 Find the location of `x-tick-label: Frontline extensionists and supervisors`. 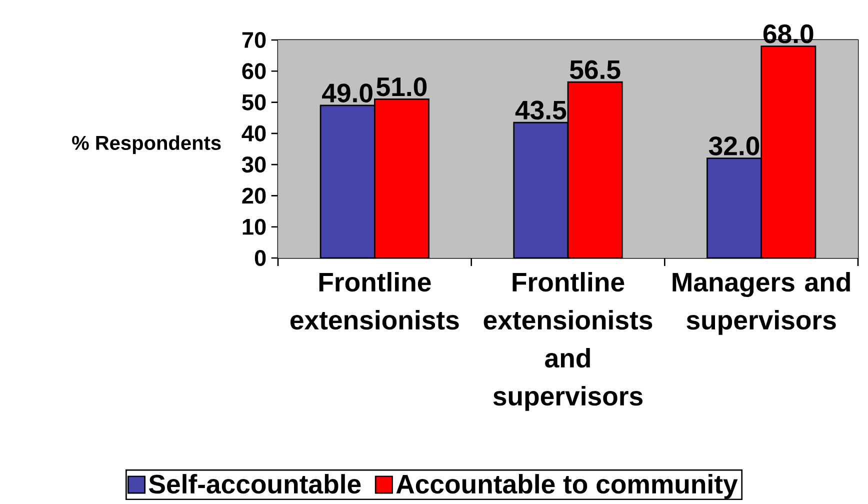

x-tick-label: Frontline extensionists and supervisors is located at coordinates (568, 341).